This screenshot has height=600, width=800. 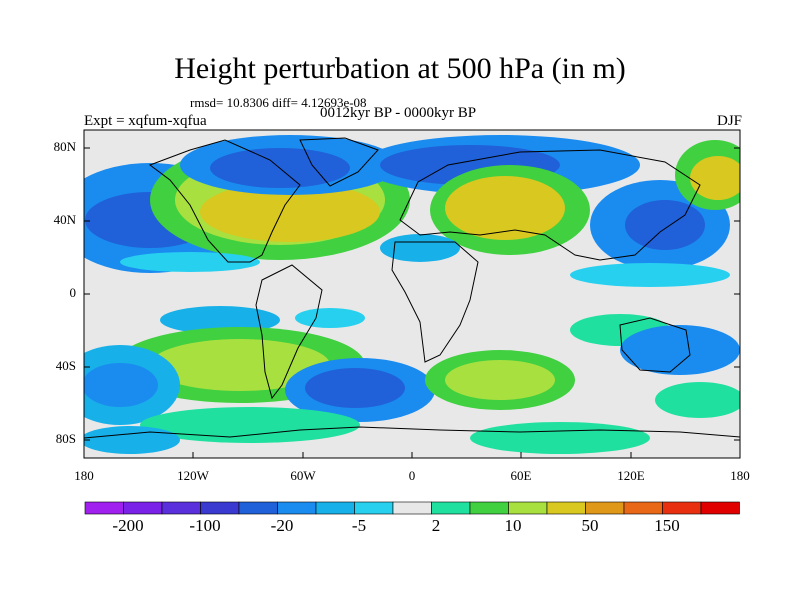 What do you see at coordinates (128, 525) in the screenshot?
I see `colorbar-label: -200` at bounding box center [128, 525].